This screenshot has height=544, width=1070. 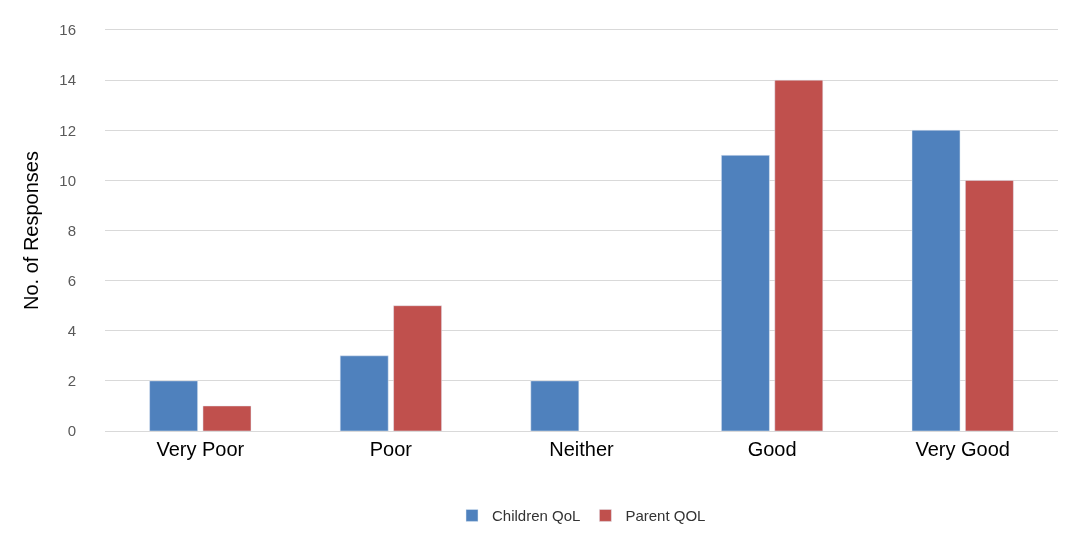 What do you see at coordinates (391, 449) in the screenshot?
I see `x-tick-label: Poor` at bounding box center [391, 449].